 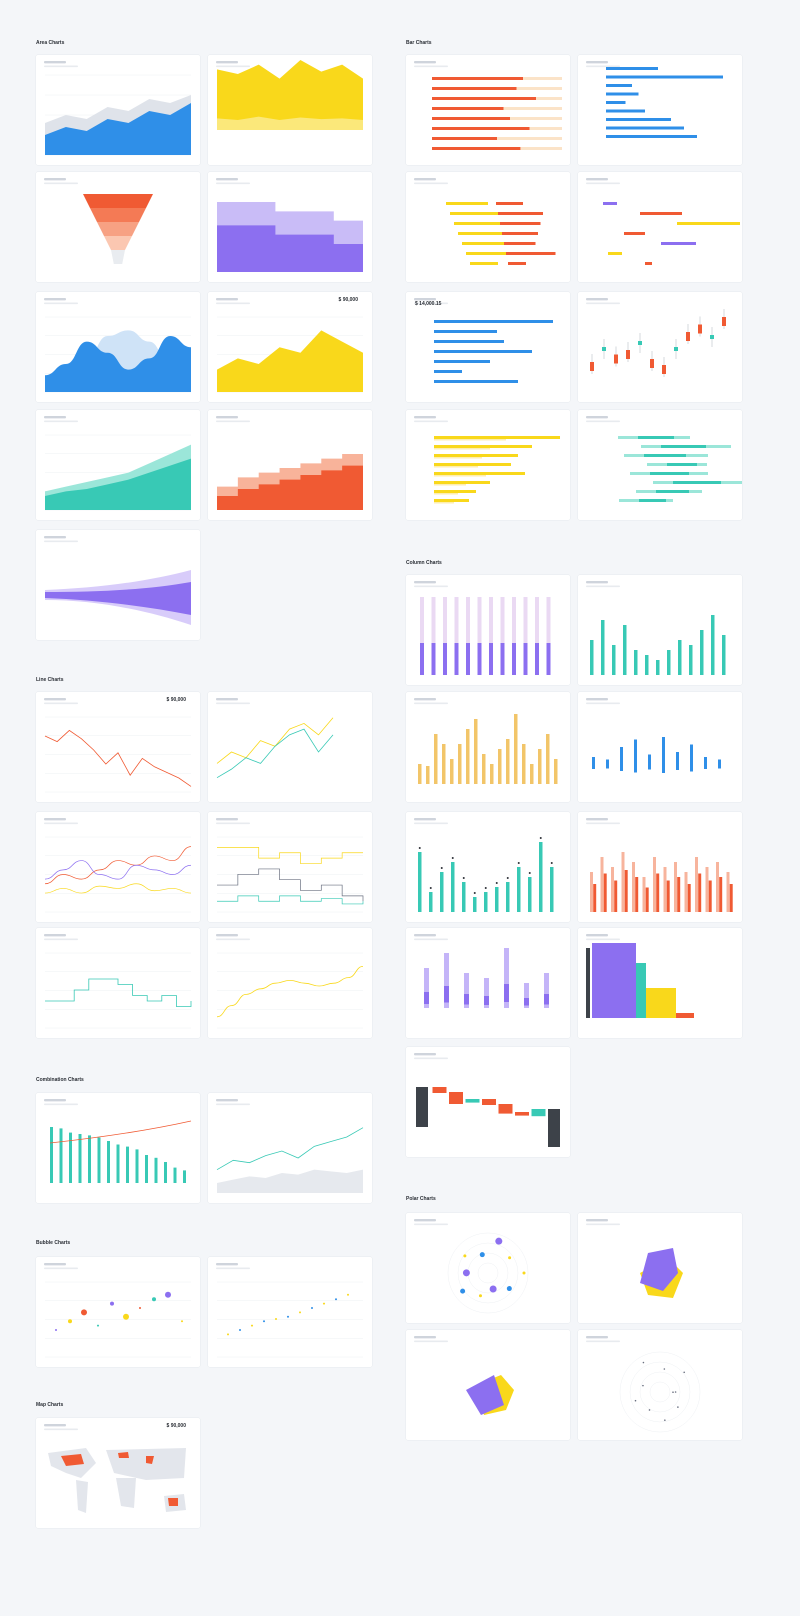 What do you see at coordinates (126, 1493) in the screenshot?
I see `land-africa` at bounding box center [126, 1493].